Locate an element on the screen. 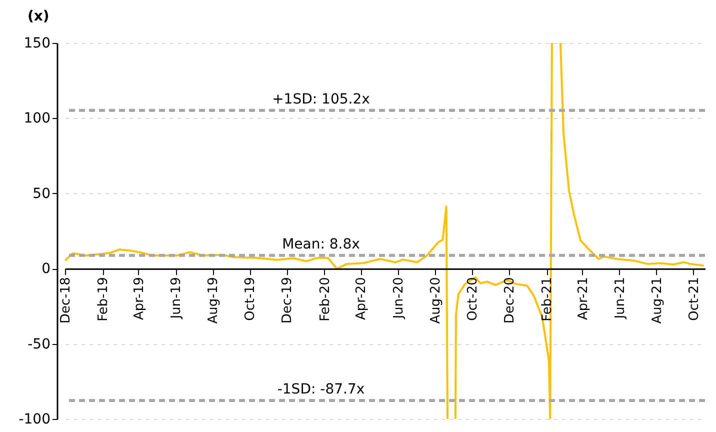  y-tick-label: 0 is located at coordinates (46, 269).